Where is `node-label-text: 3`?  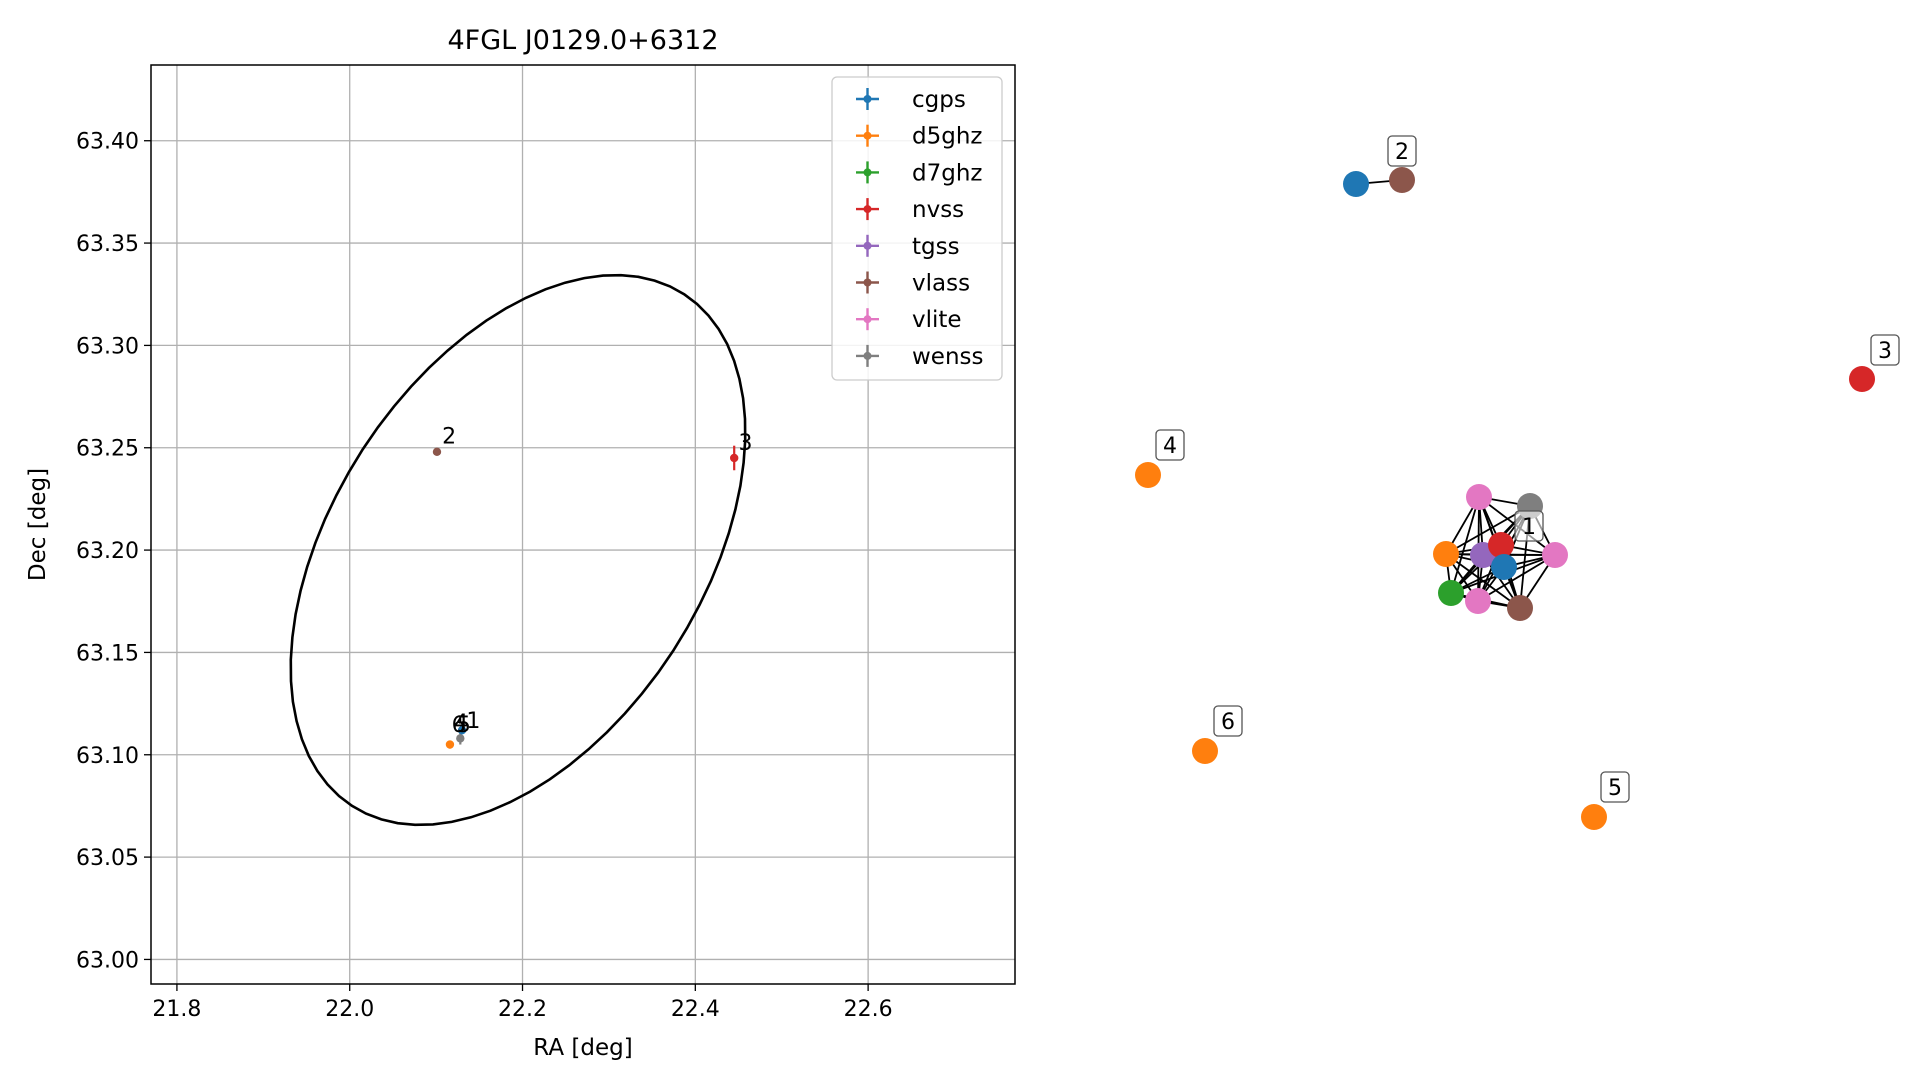 node-label-text: 3 is located at coordinates (1885, 351).